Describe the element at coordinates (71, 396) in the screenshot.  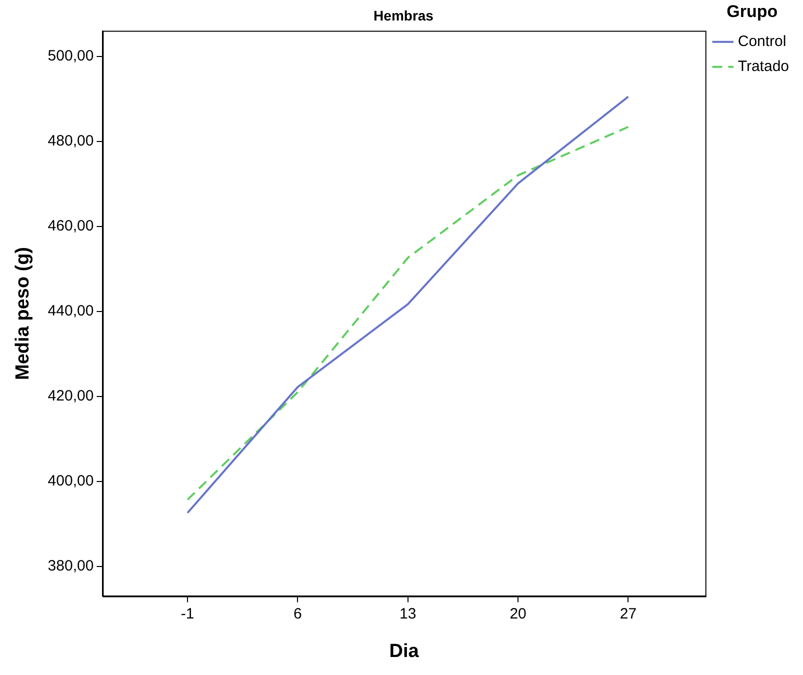
I see `y-tick-label: 420,00` at that location.